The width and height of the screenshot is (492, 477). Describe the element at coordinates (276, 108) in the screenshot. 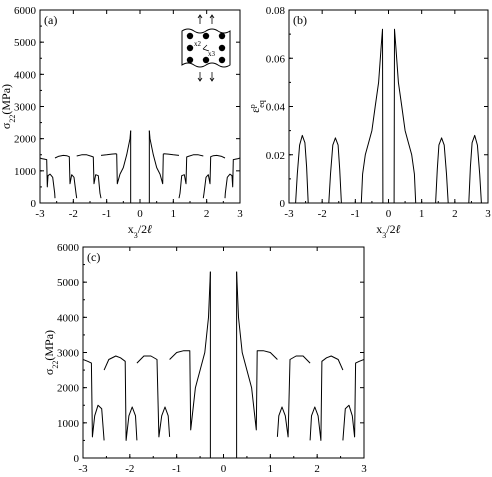

I see `y-tick-label: 0.04` at that location.